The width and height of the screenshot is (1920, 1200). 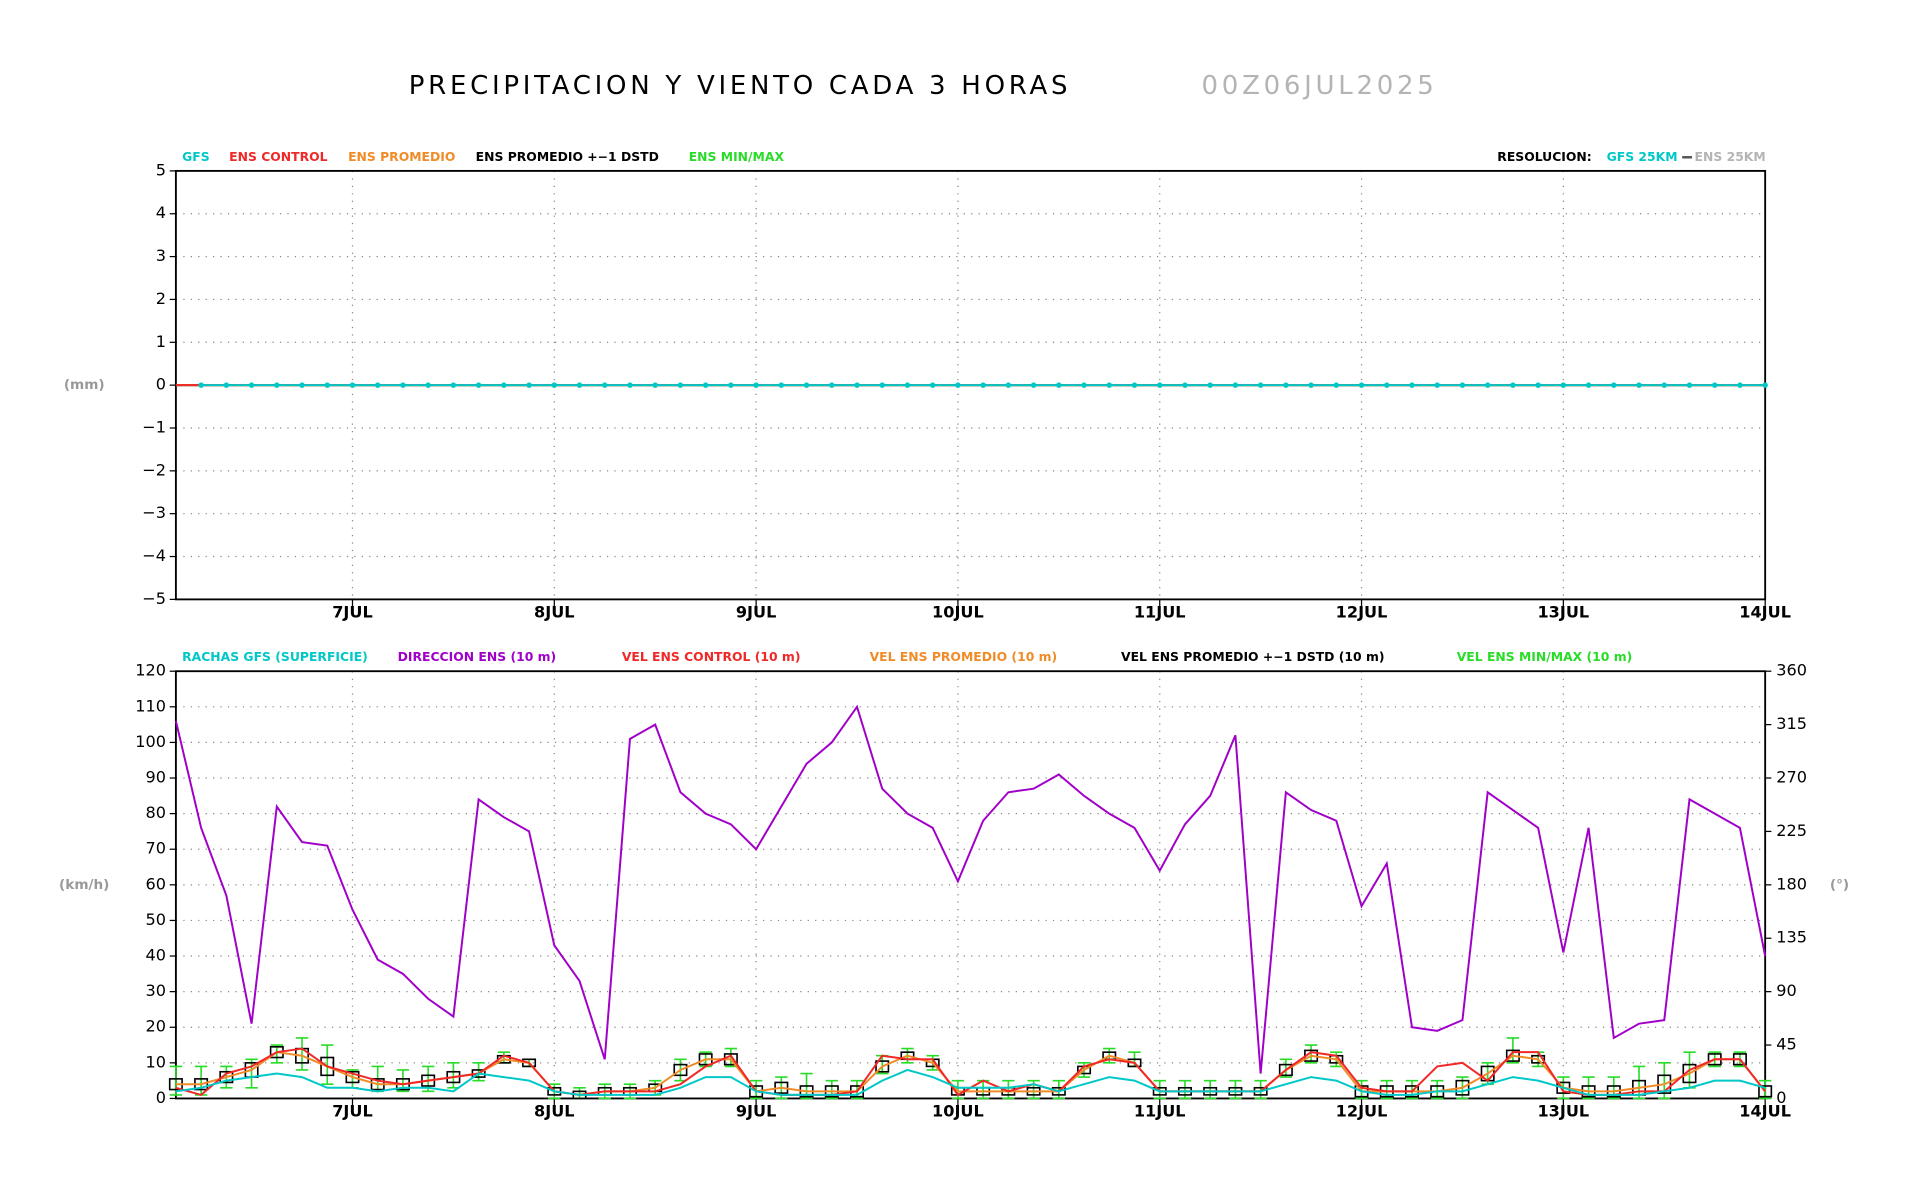 I want to click on y-tick-label: 70, so click(x=156, y=848).